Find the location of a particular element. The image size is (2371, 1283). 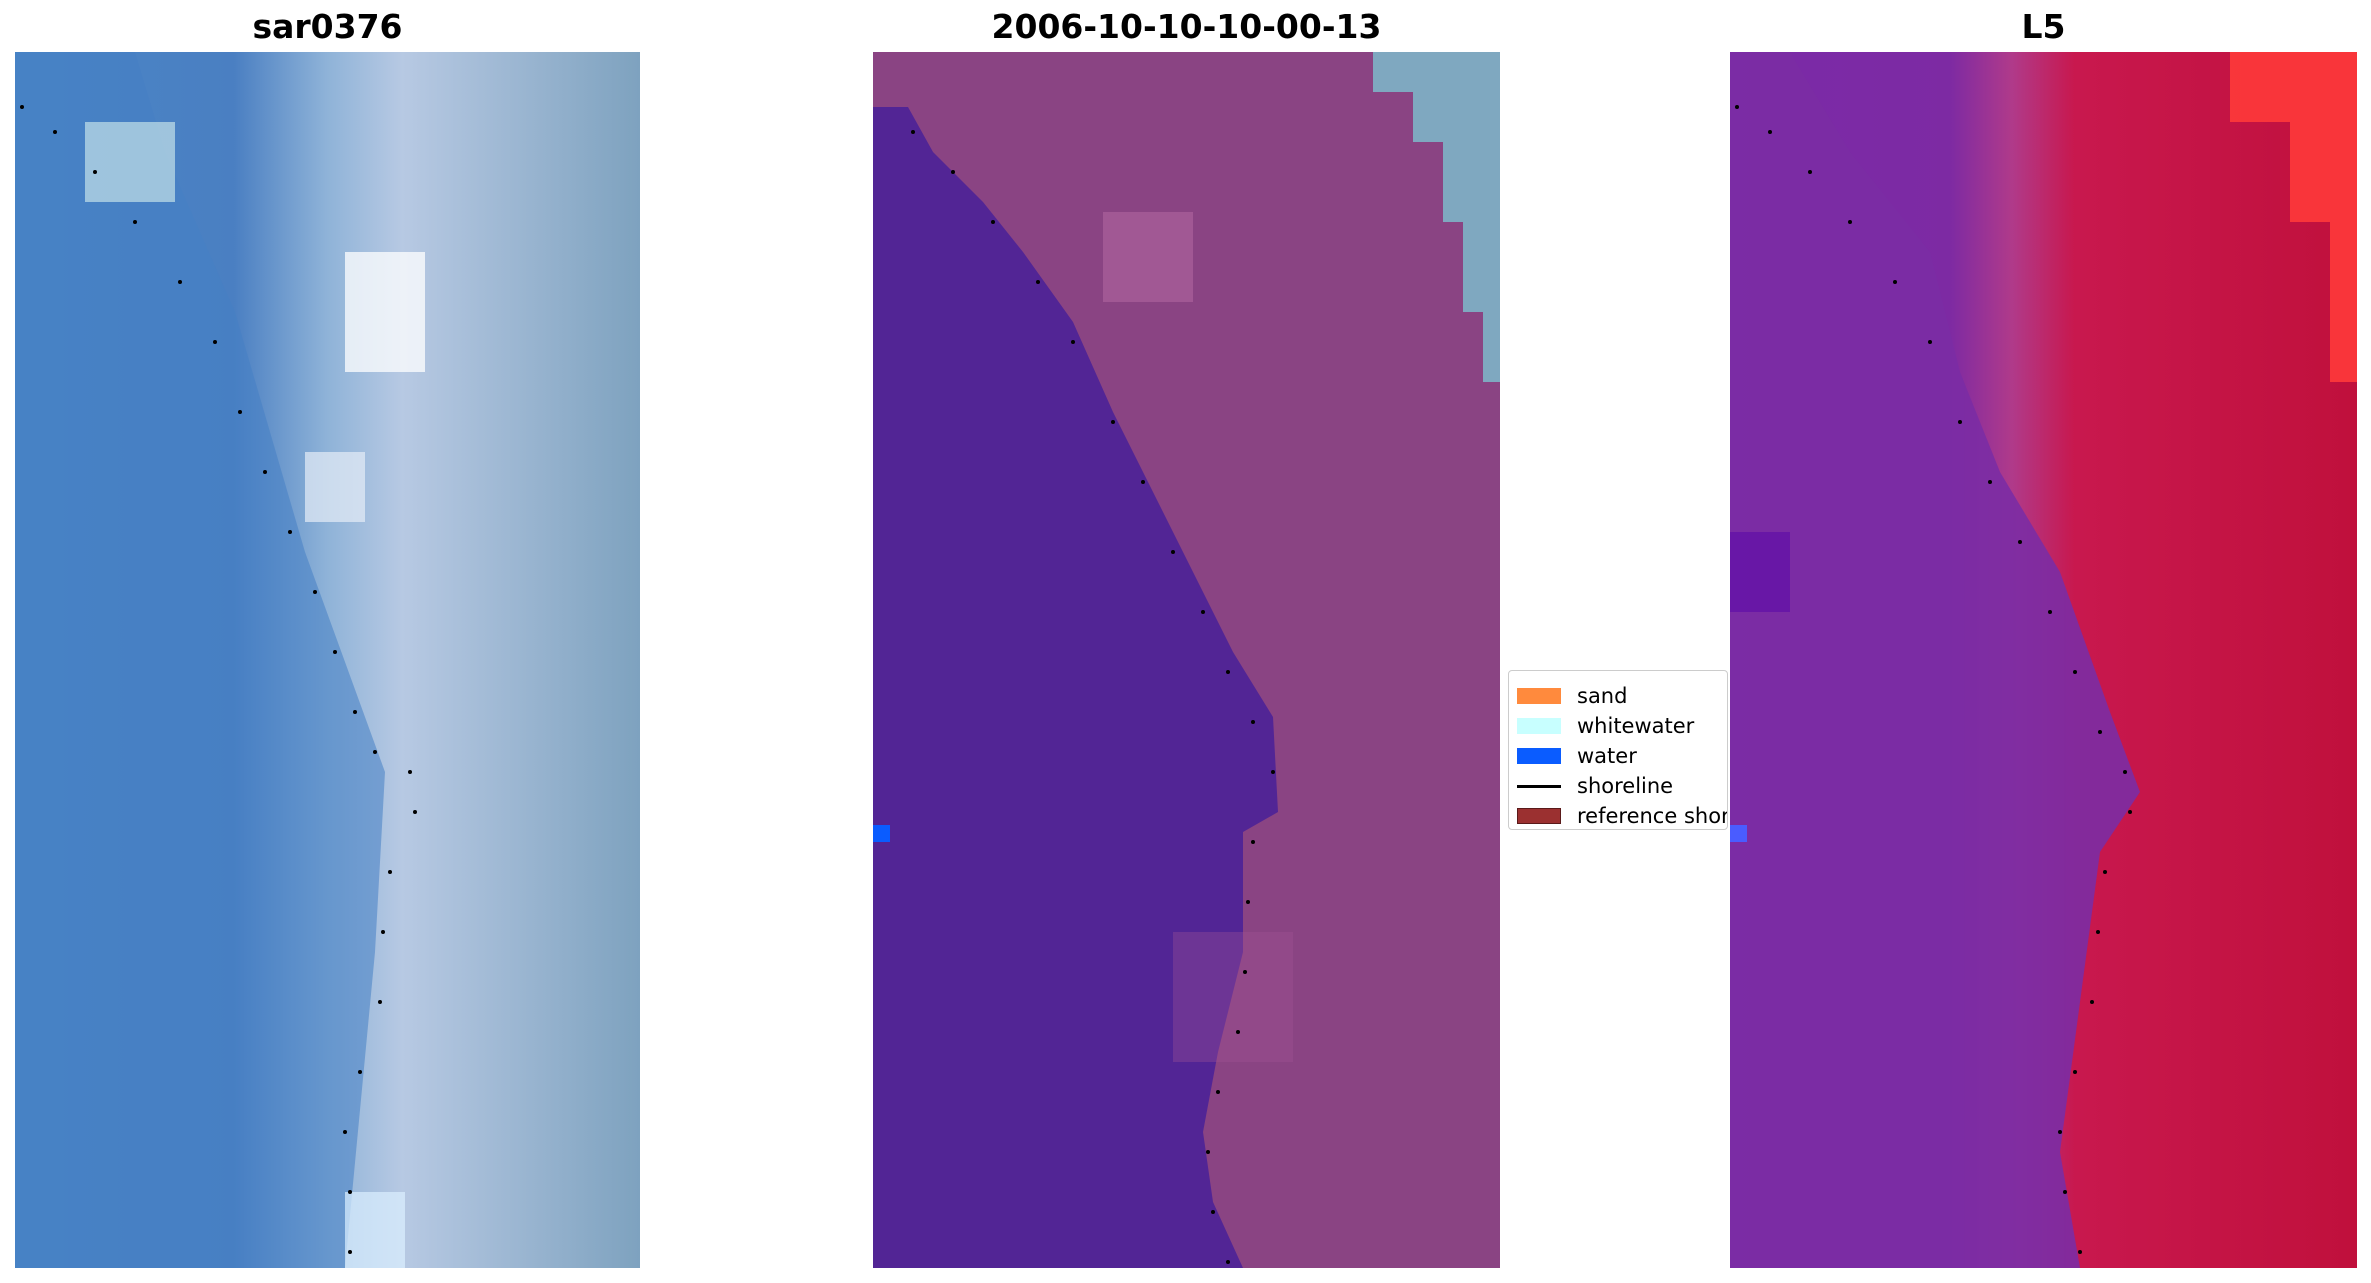

legend-item-whitewater: whitewater is located at coordinates (1605, 726).